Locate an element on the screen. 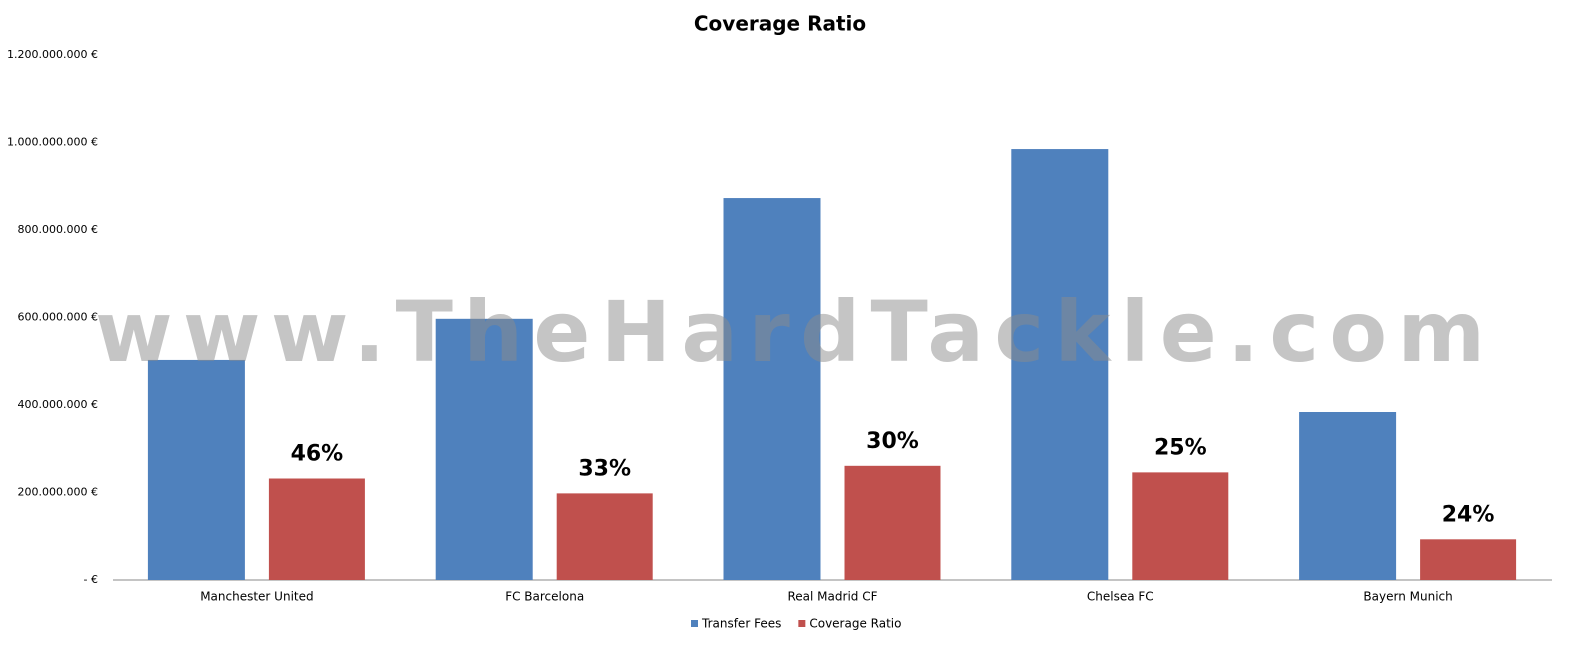  x-tick-label: FC Barcelona is located at coordinates (544, 597).